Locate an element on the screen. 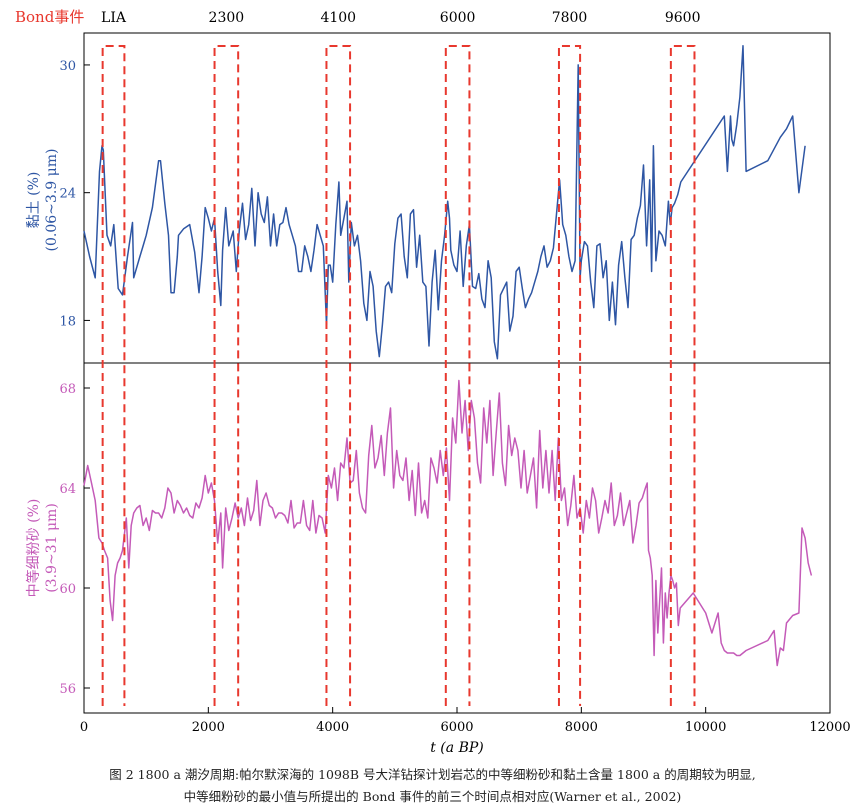 The image size is (865, 812). clay-y-axis: 18 24 30 is located at coordinates (74, 194).